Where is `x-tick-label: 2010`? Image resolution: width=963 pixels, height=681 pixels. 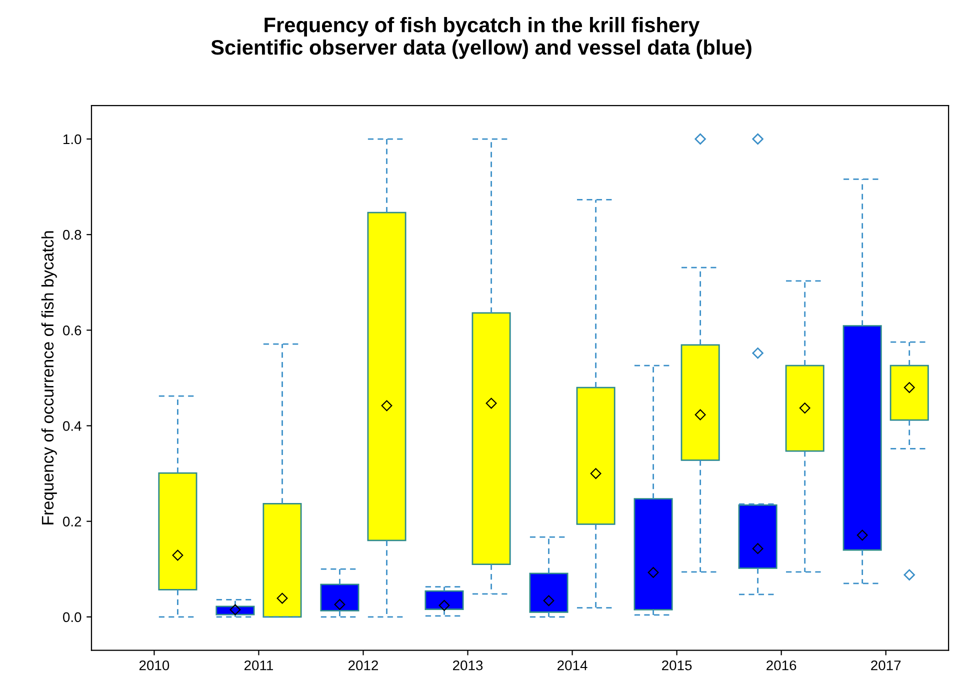 x-tick-label: 2010 is located at coordinates (154, 665).